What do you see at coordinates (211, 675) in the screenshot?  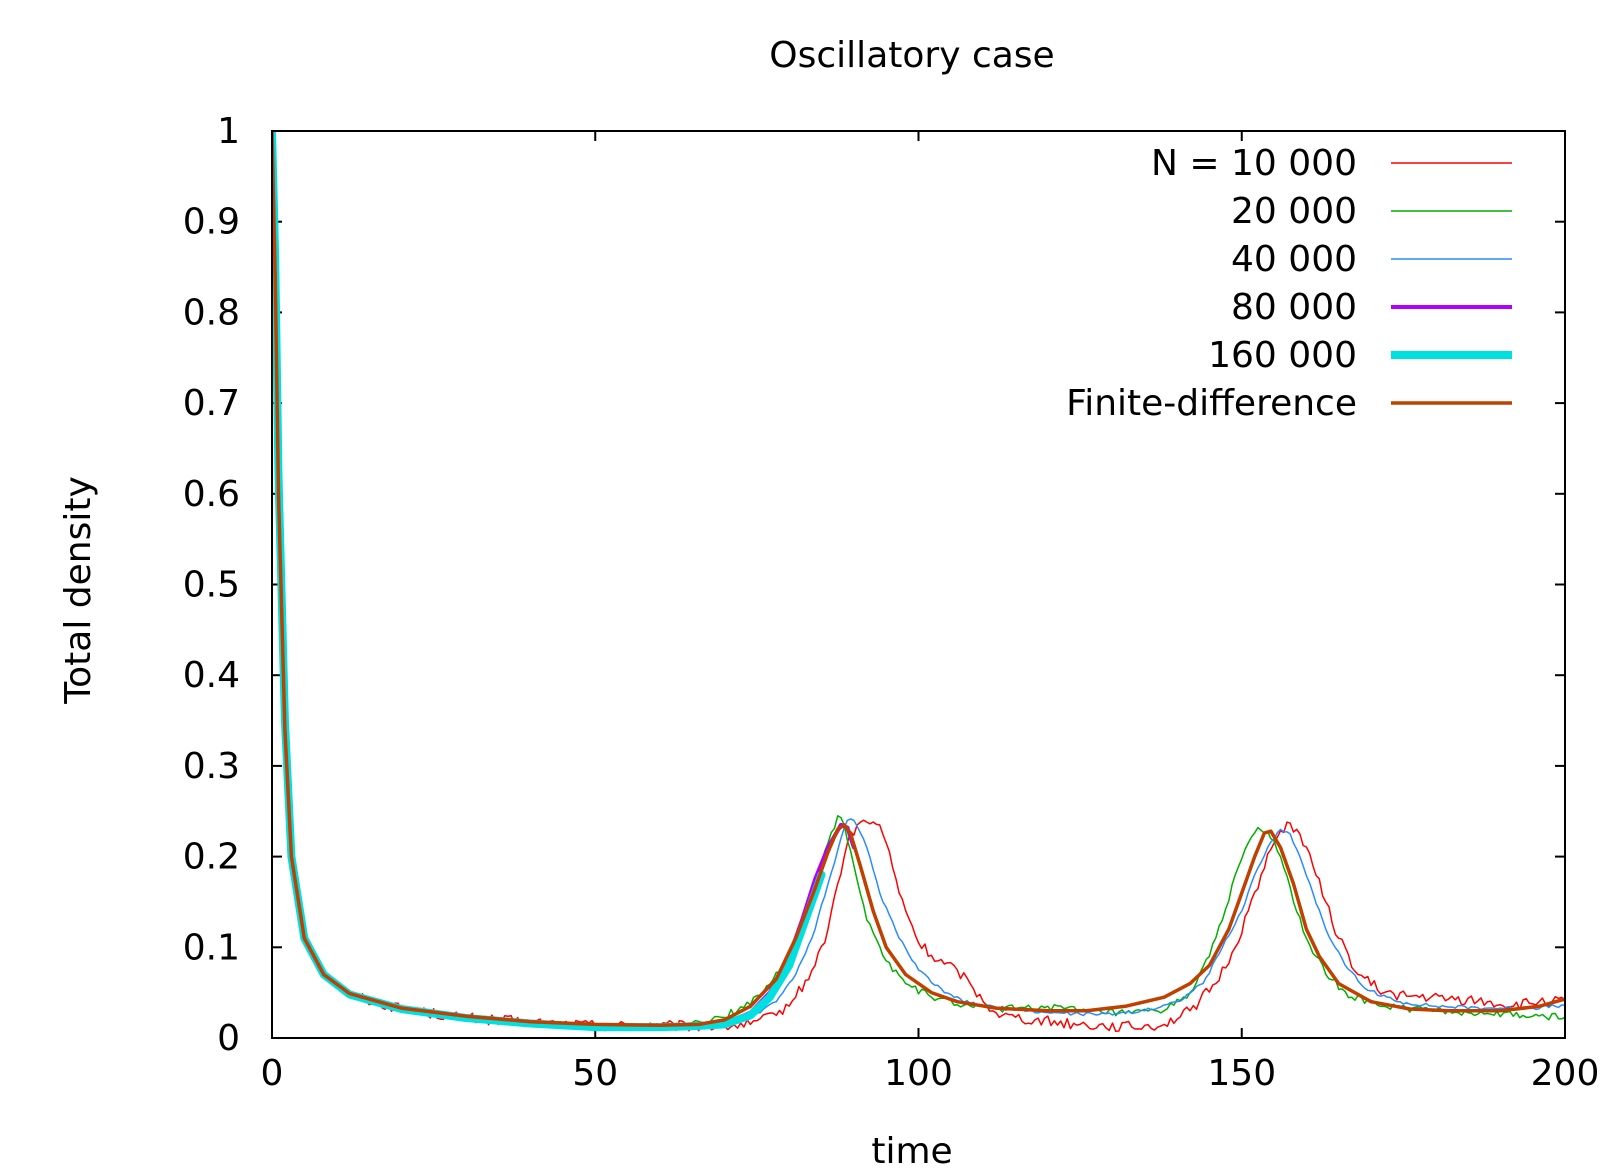 I see `y-tick-label: 0.4` at bounding box center [211, 675].